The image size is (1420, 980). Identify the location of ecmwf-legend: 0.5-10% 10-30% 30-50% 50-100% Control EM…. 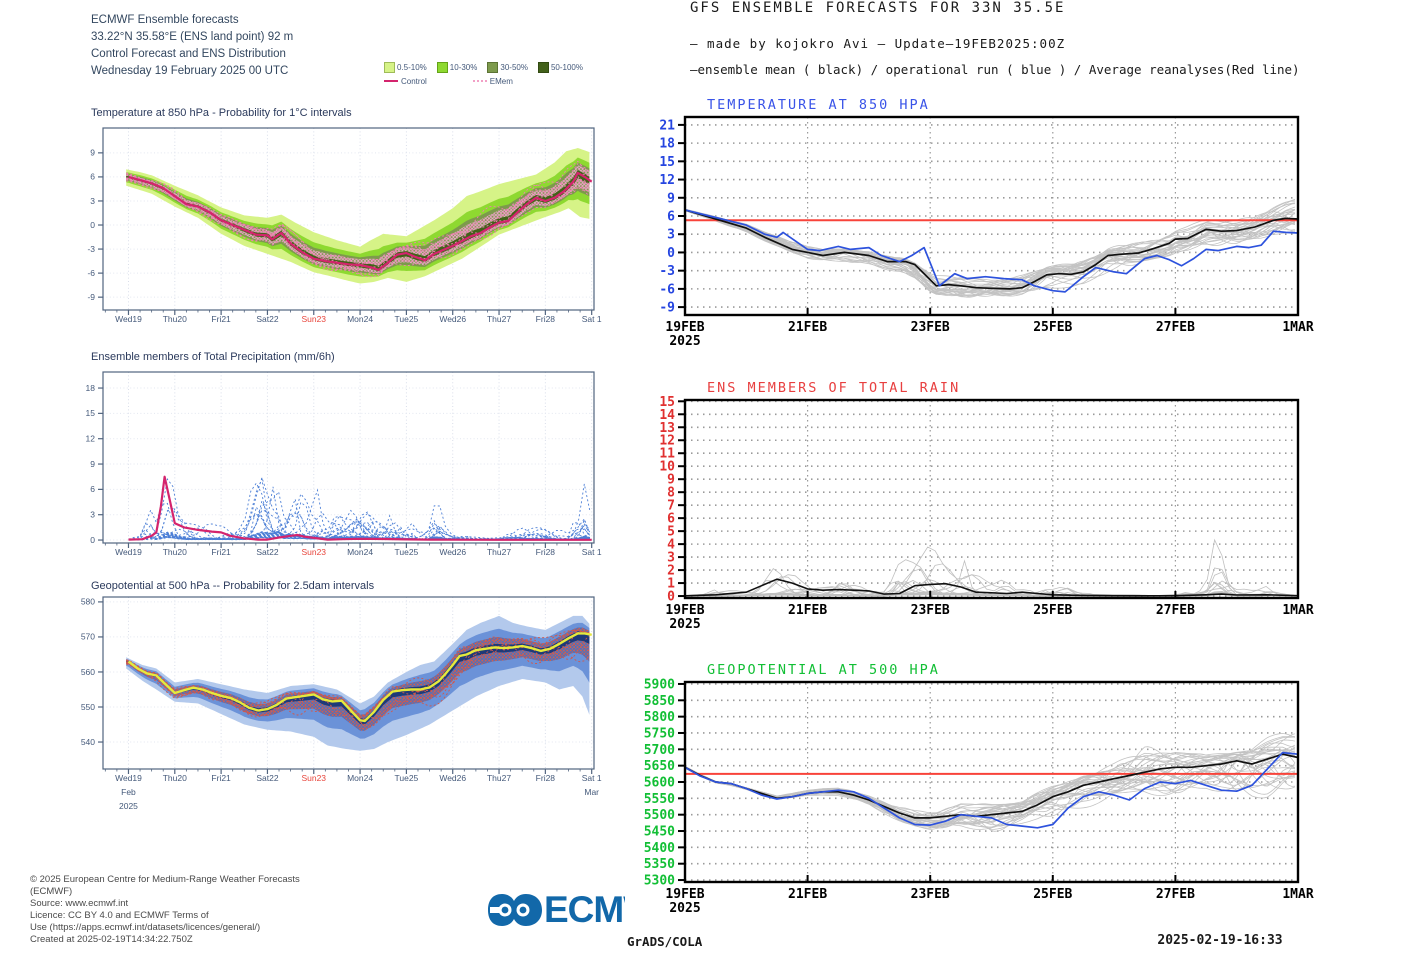
(499, 74).